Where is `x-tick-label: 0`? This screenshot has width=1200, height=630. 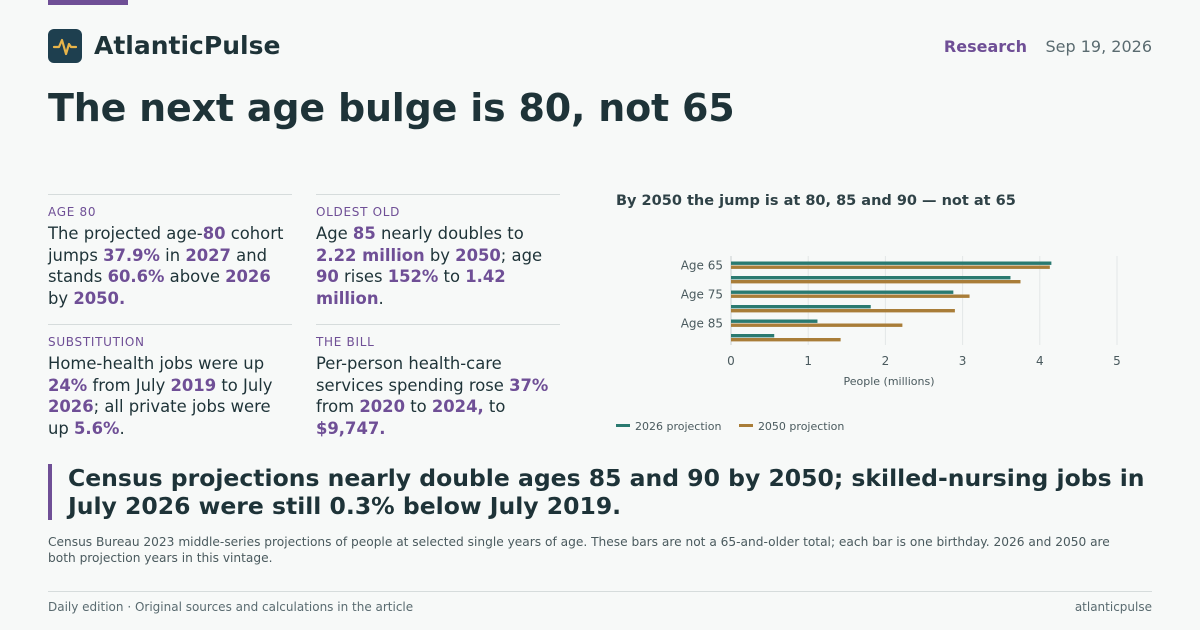
x-tick-label: 0 is located at coordinates (731, 361).